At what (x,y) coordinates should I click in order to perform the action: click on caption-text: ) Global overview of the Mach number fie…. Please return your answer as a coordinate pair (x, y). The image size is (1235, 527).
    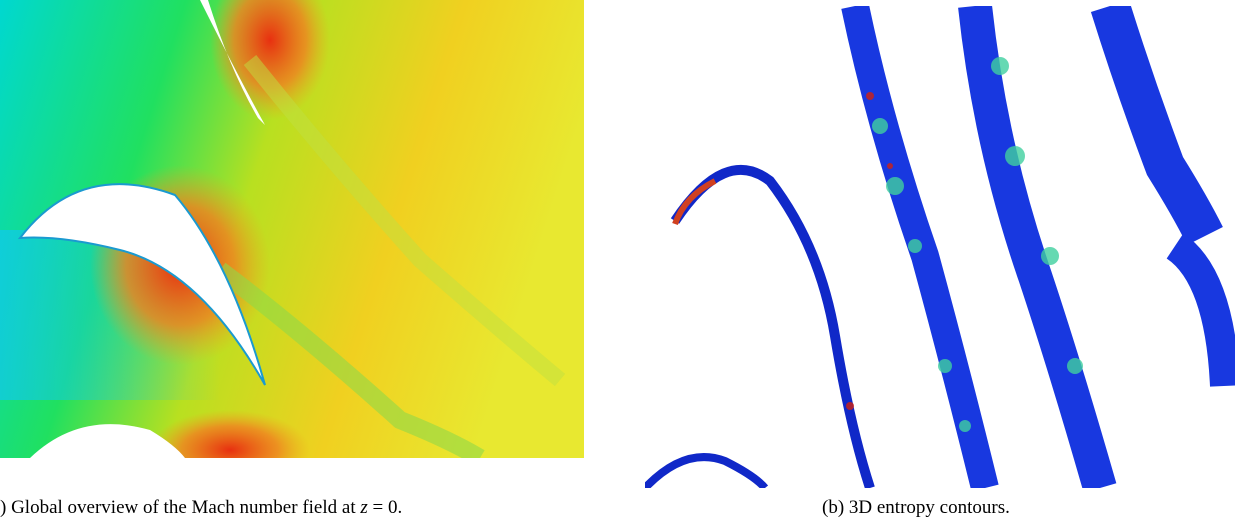
    Looking at the image, I should click on (180, 507).